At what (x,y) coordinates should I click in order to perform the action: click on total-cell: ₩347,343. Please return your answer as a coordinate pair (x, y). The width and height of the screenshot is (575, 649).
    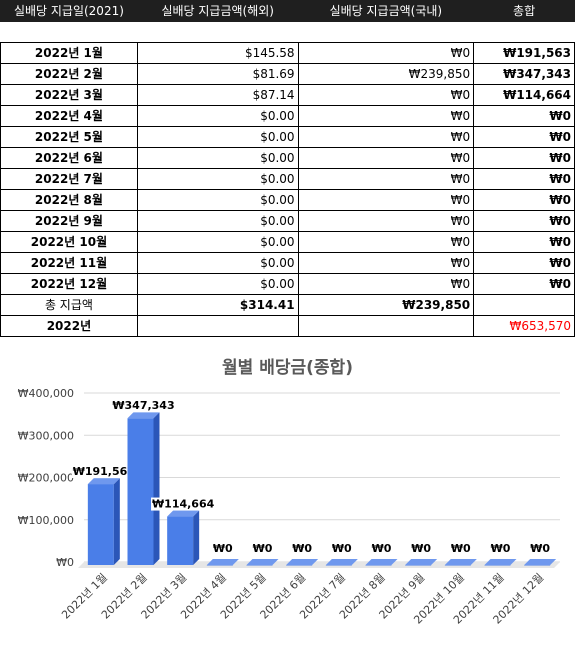
    Looking at the image, I should click on (524, 74).